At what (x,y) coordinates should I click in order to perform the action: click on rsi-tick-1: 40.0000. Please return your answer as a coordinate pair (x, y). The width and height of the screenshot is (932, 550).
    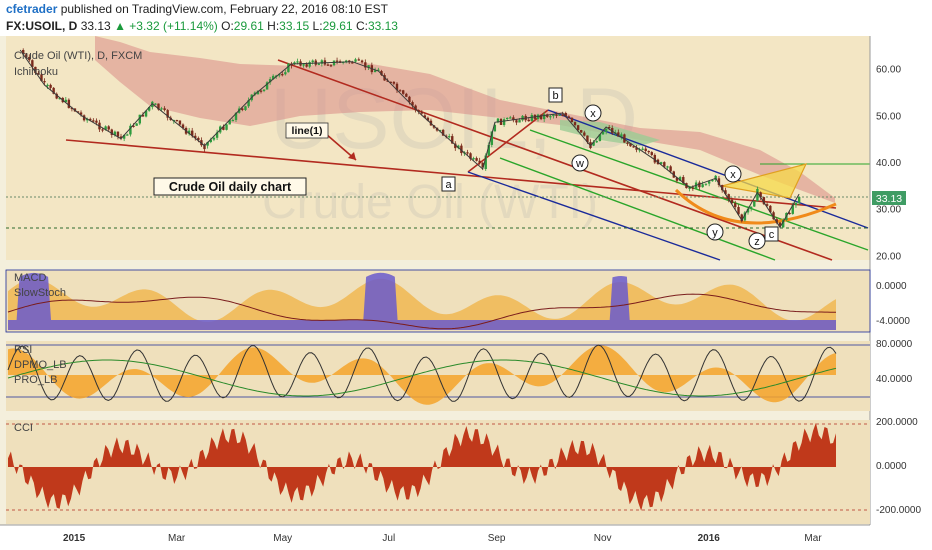
    Looking at the image, I should click on (894, 379).